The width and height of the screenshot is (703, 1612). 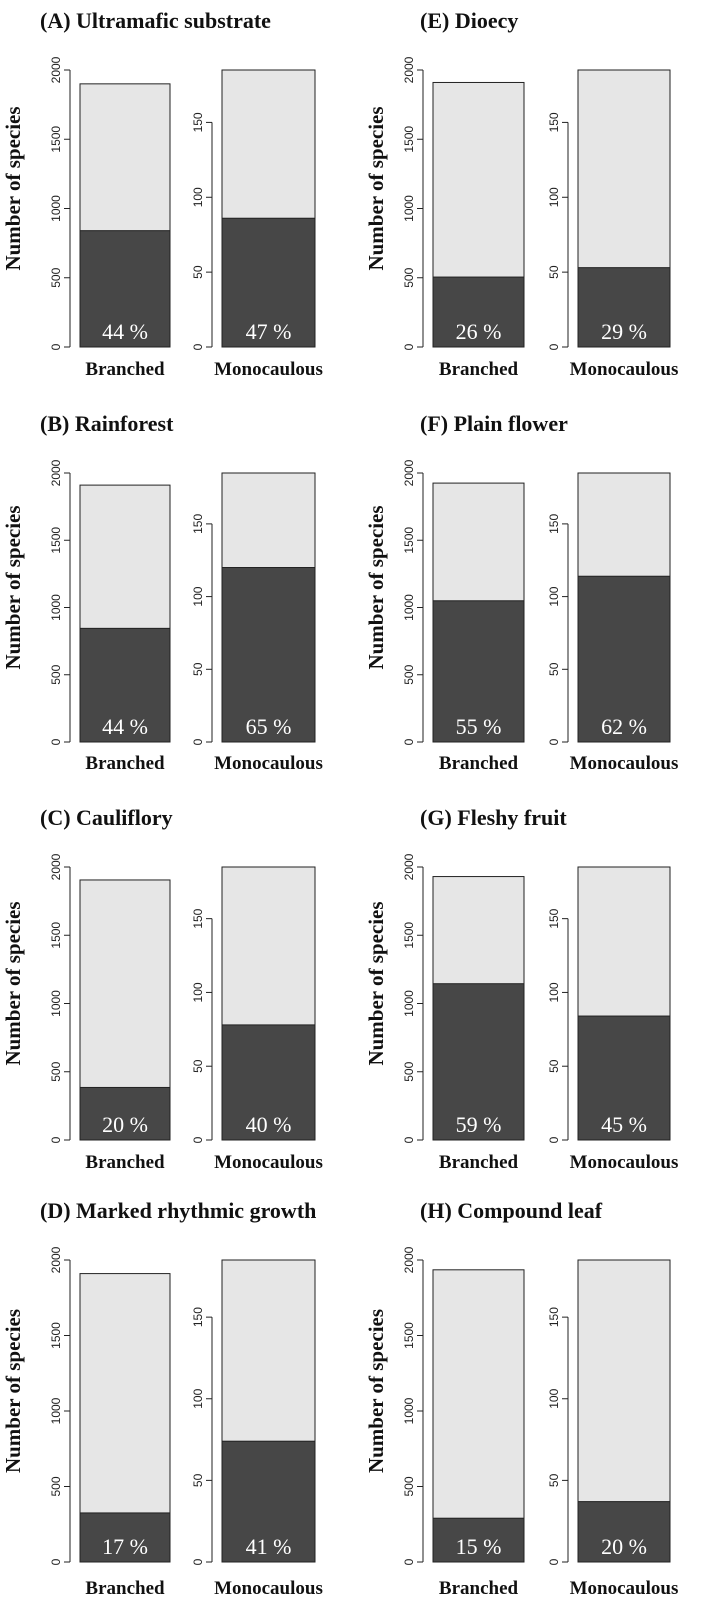 What do you see at coordinates (479, 1124) in the screenshot?
I see `branched-percent-label: 59 %` at bounding box center [479, 1124].